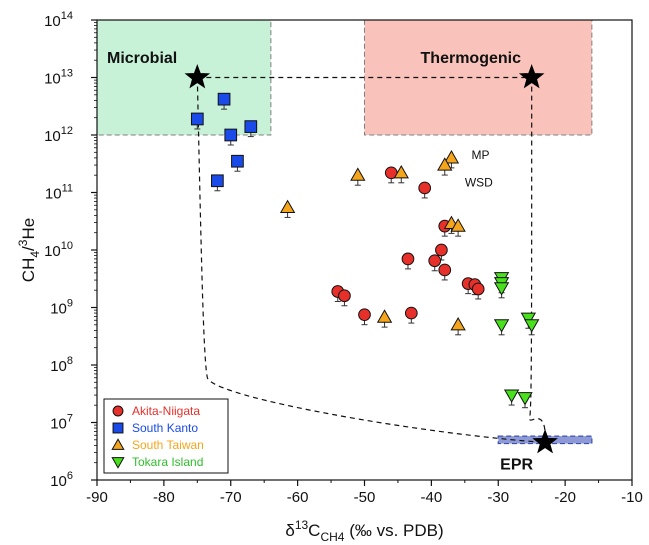 The width and height of the screenshot is (649, 545). I want to click on x-tick-label: -60, so click(298, 497).